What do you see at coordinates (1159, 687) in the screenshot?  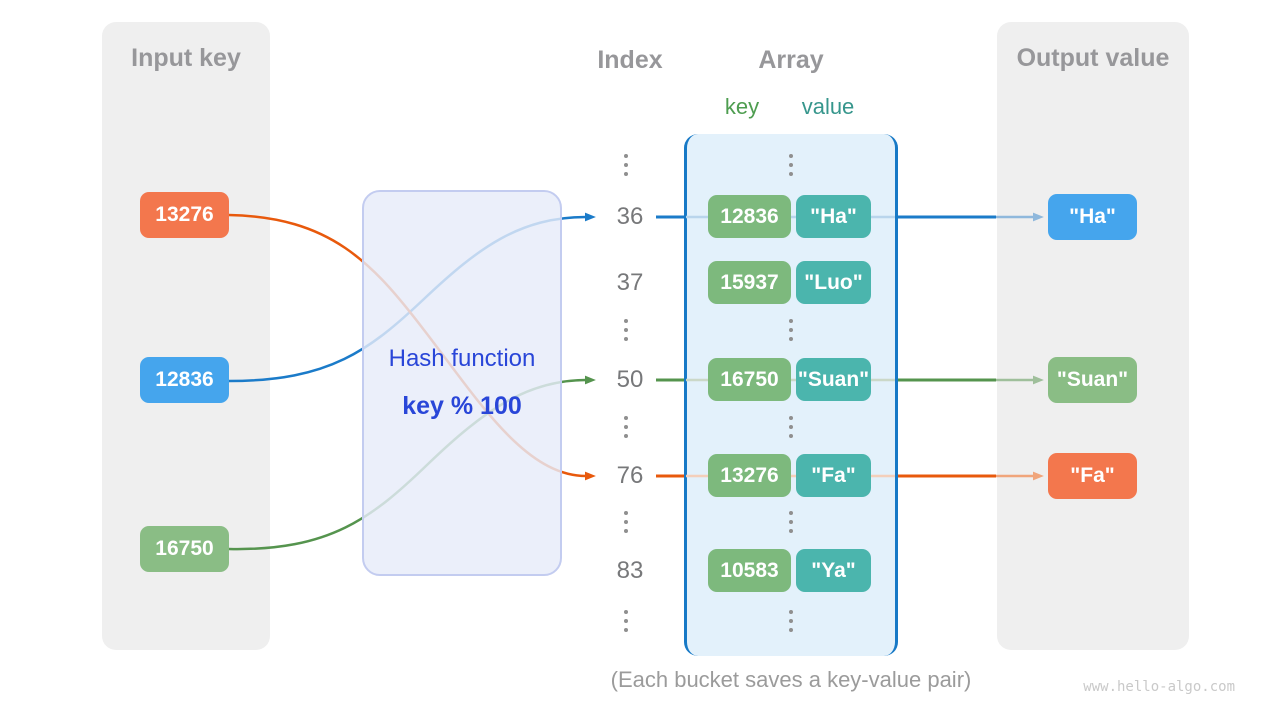 I see `watermark: www.hello-algo.com` at bounding box center [1159, 687].